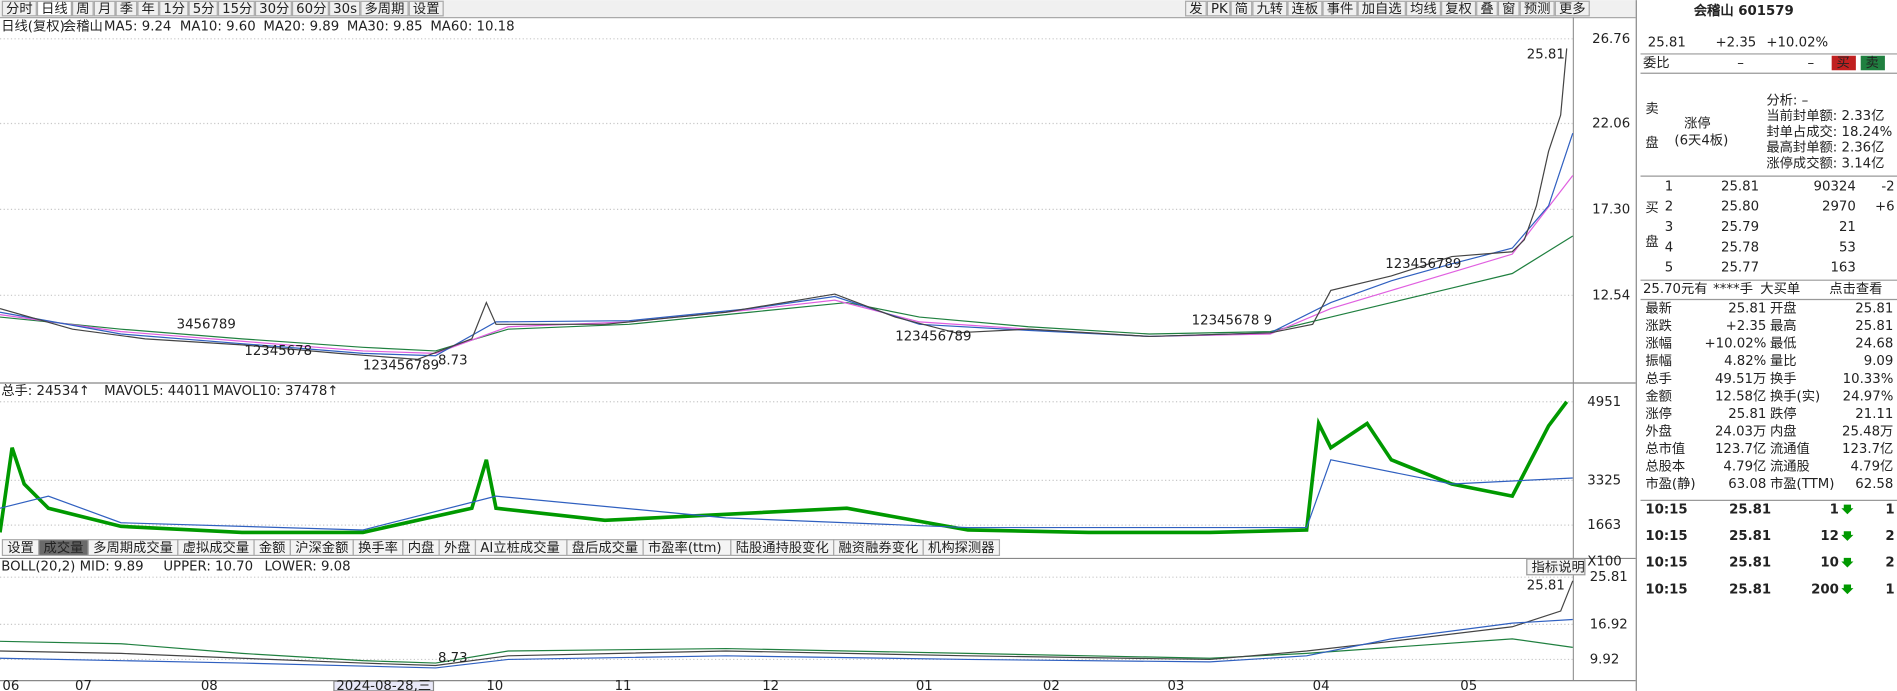 The image size is (1897, 691). What do you see at coordinates (1051, 685) in the screenshot?
I see `date-label: 02` at bounding box center [1051, 685].